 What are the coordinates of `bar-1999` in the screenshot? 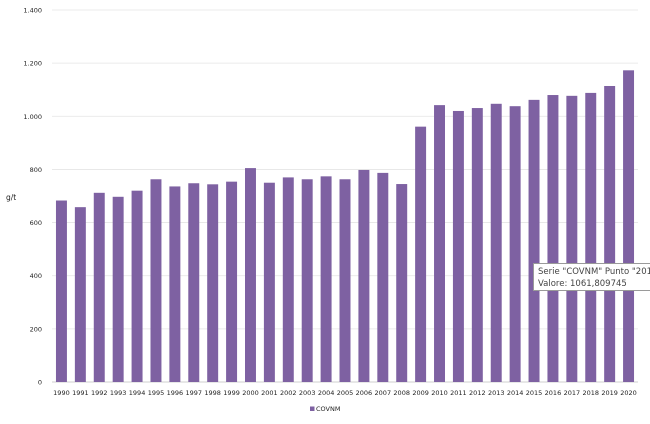 It's located at (232, 281).